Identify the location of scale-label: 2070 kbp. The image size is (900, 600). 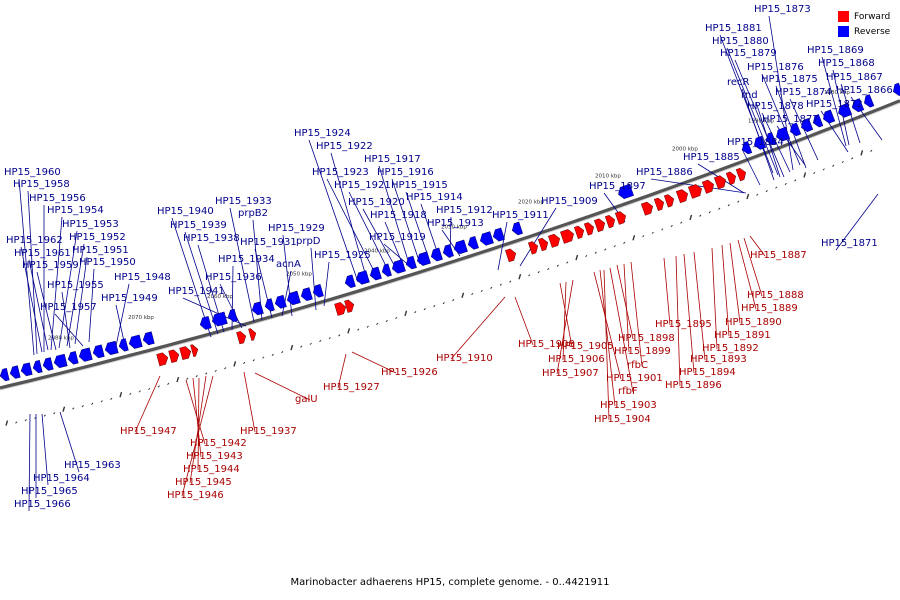
(141, 318).